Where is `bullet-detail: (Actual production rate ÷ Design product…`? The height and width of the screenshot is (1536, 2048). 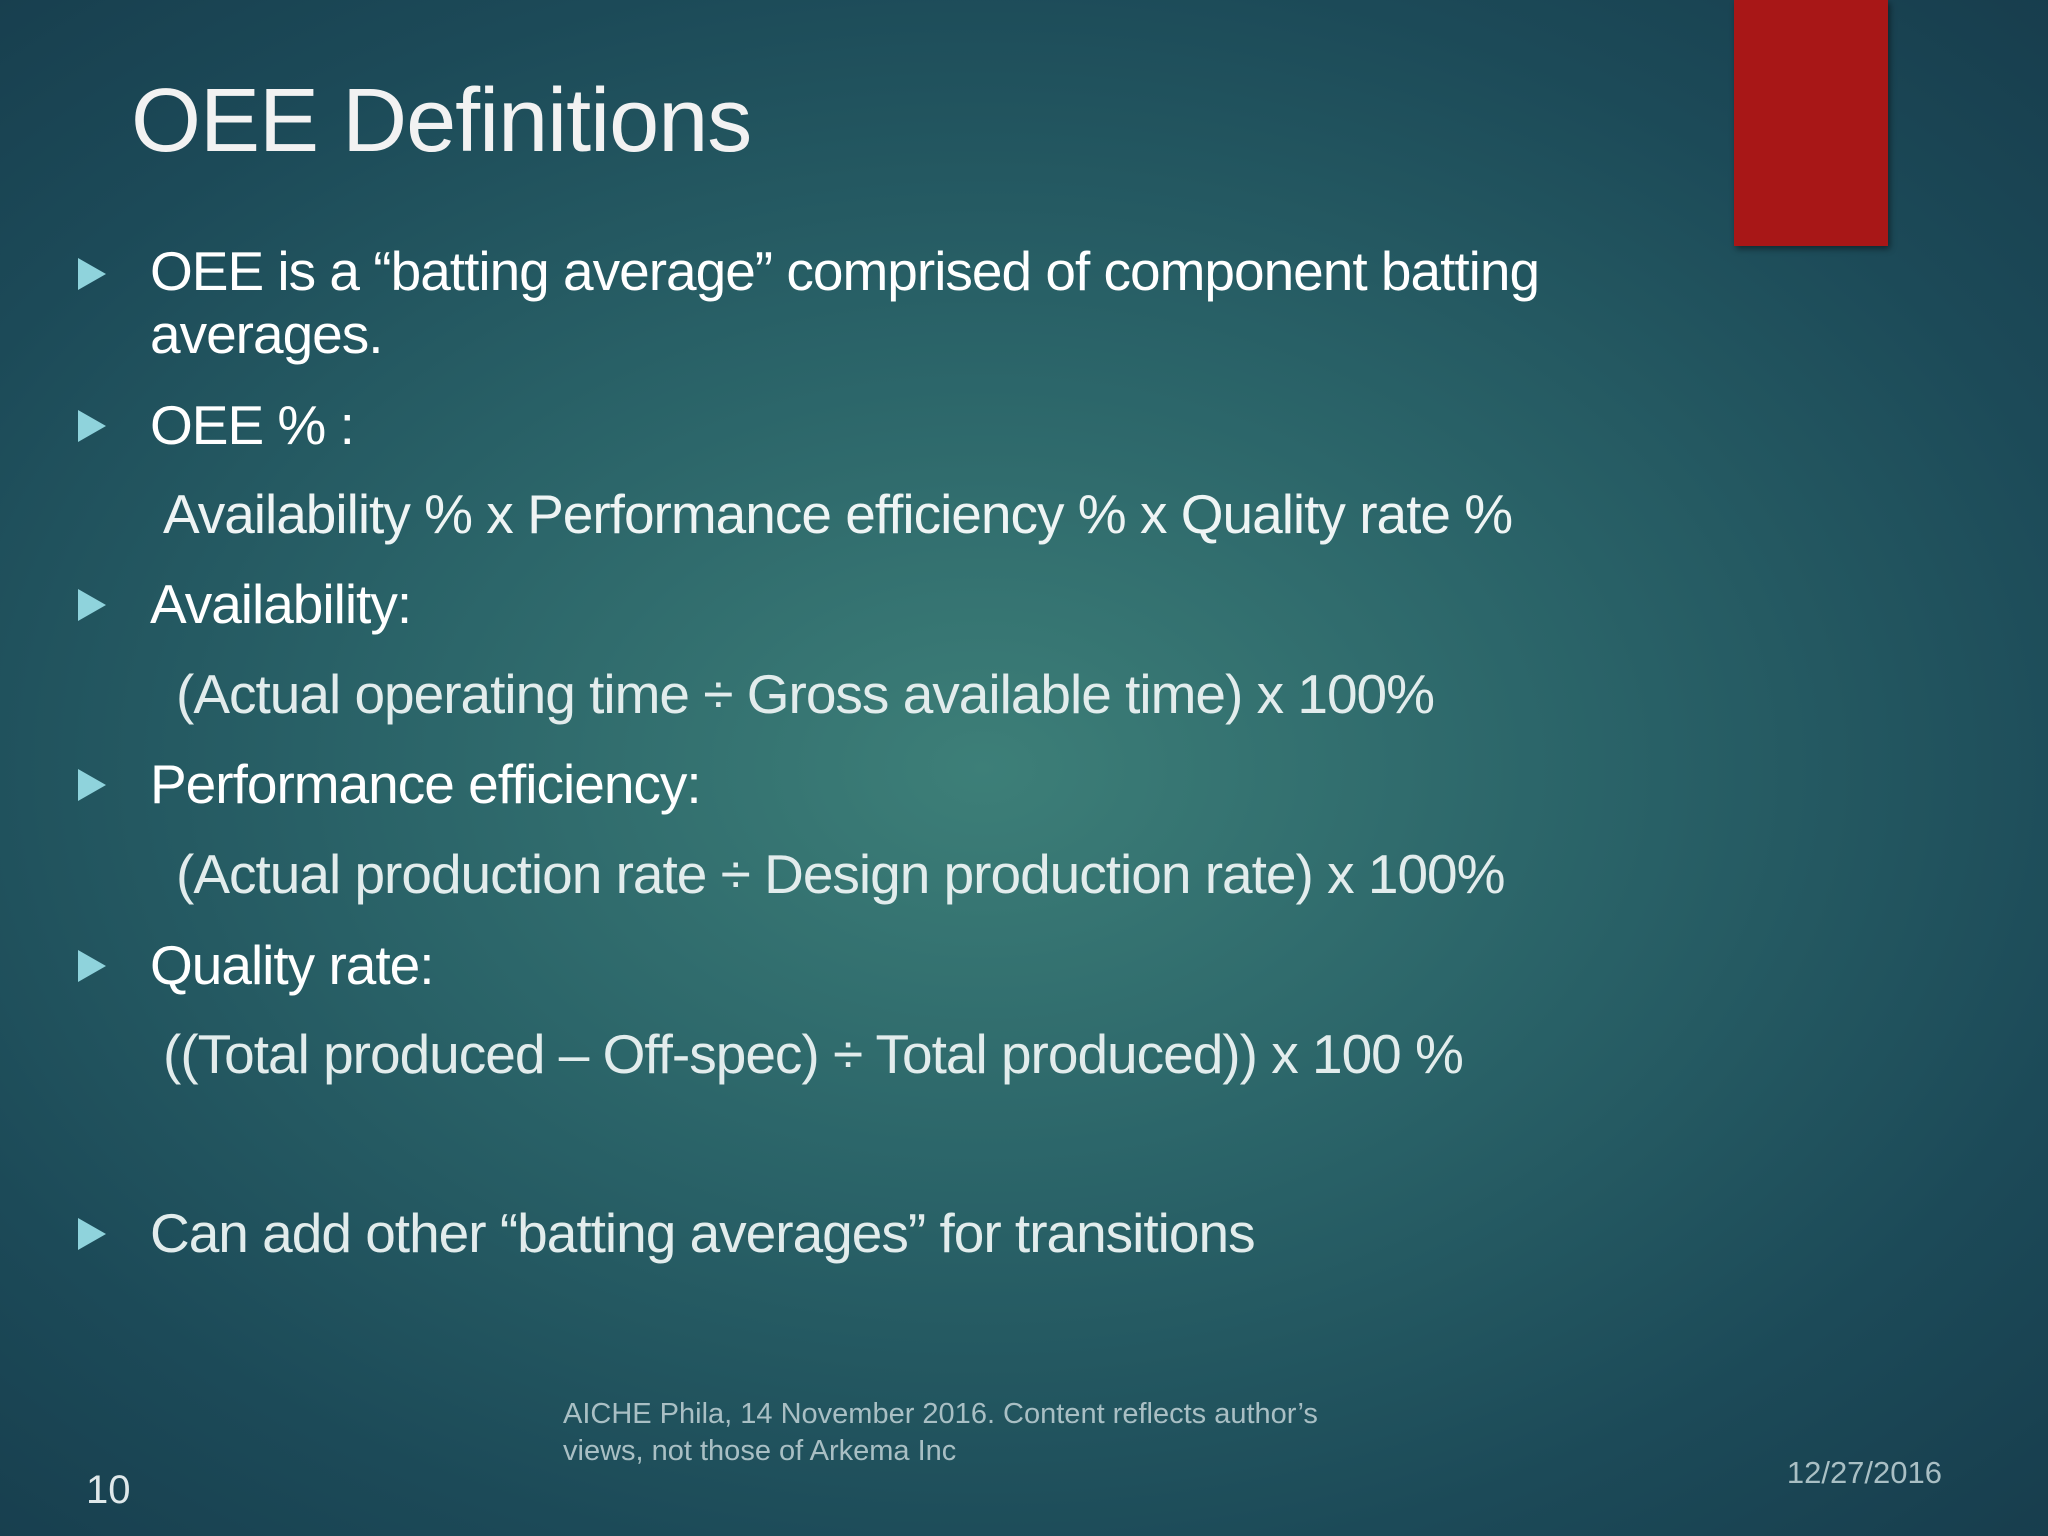 bullet-detail: (Actual production rate ÷ Design product… is located at coordinates (841, 874).